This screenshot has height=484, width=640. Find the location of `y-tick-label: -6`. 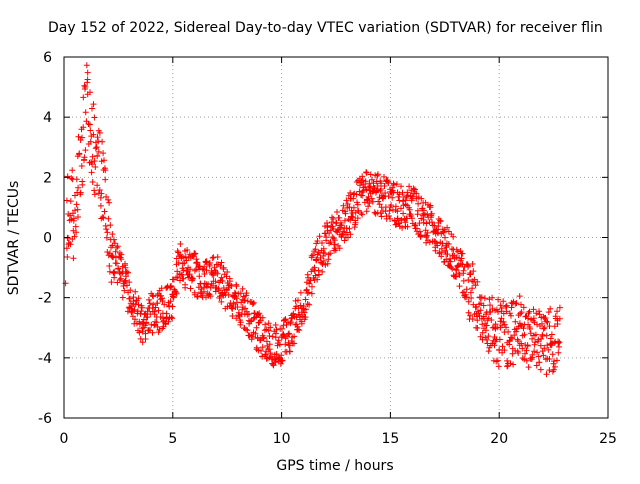

y-tick-label: -6 is located at coordinates (45, 419).